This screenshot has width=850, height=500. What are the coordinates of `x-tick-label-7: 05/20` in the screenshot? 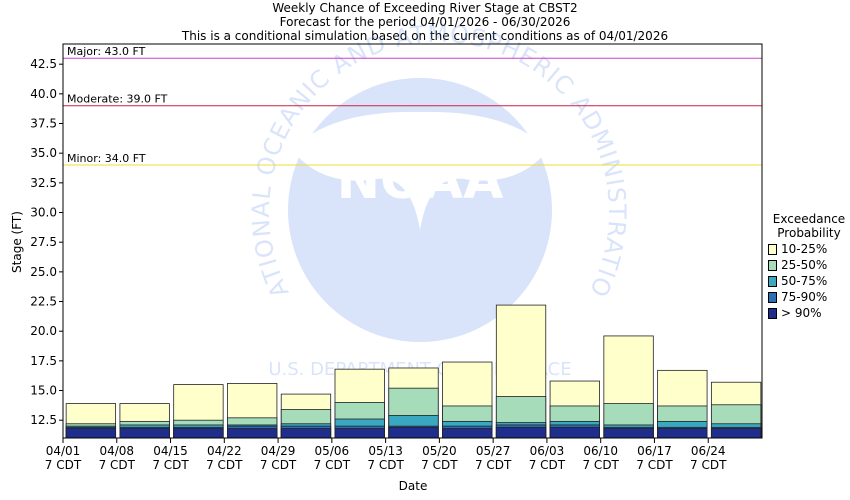 It's located at (439, 451).